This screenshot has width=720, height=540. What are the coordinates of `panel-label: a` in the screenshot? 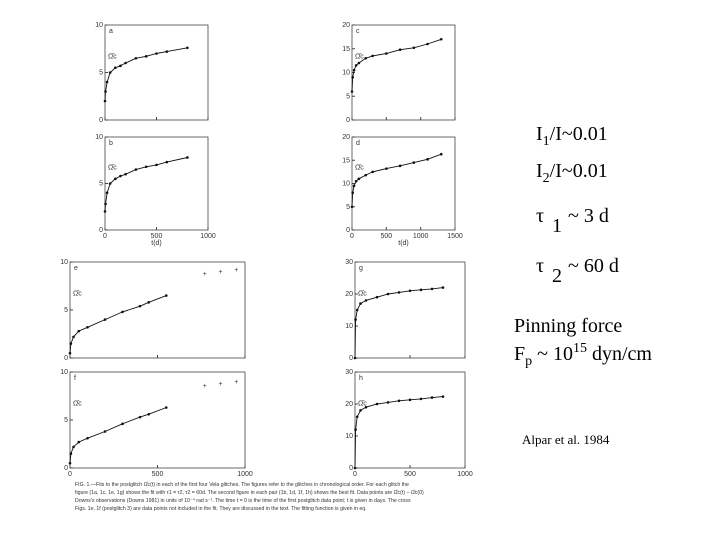 It's located at (111, 31).